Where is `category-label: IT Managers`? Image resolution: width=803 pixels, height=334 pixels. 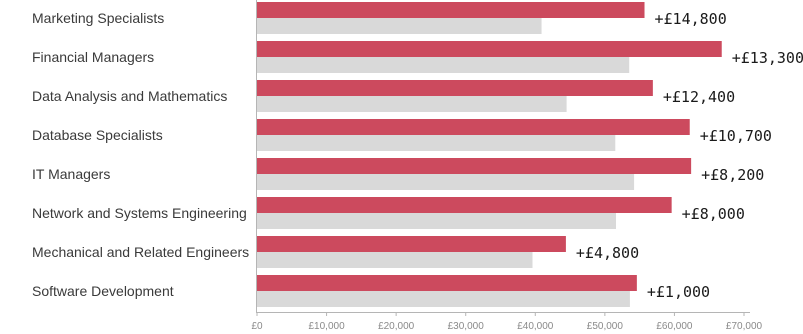
category-label: IT Managers is located at coordinates (71, 174).